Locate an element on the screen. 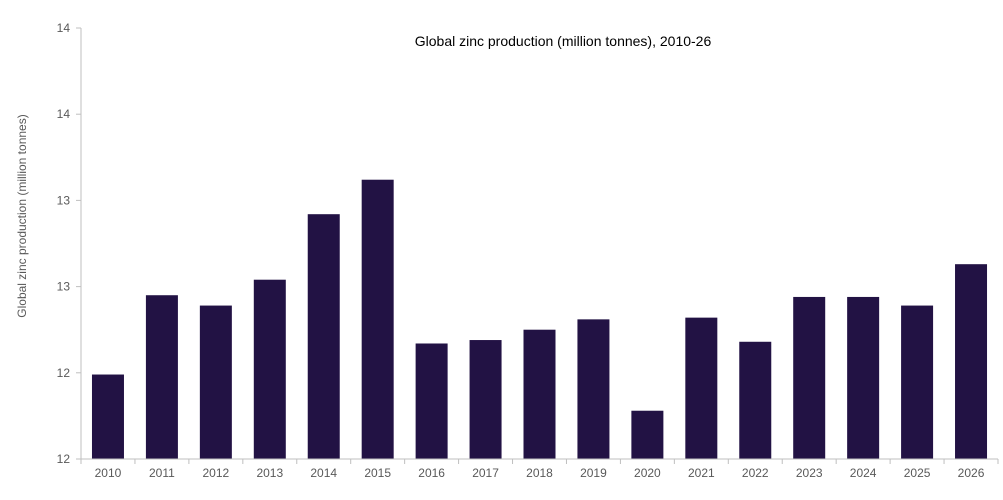 The height and width of the screenshot is (500, 1003). y-axis-label: Global zinc production (million tonnes) is located at coordinates (22, 215).